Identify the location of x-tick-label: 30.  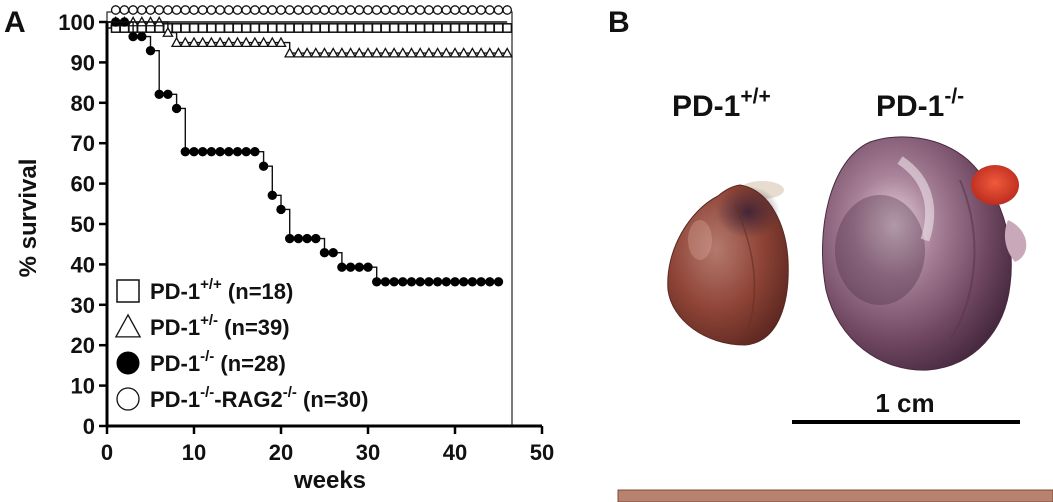
(368, 452).